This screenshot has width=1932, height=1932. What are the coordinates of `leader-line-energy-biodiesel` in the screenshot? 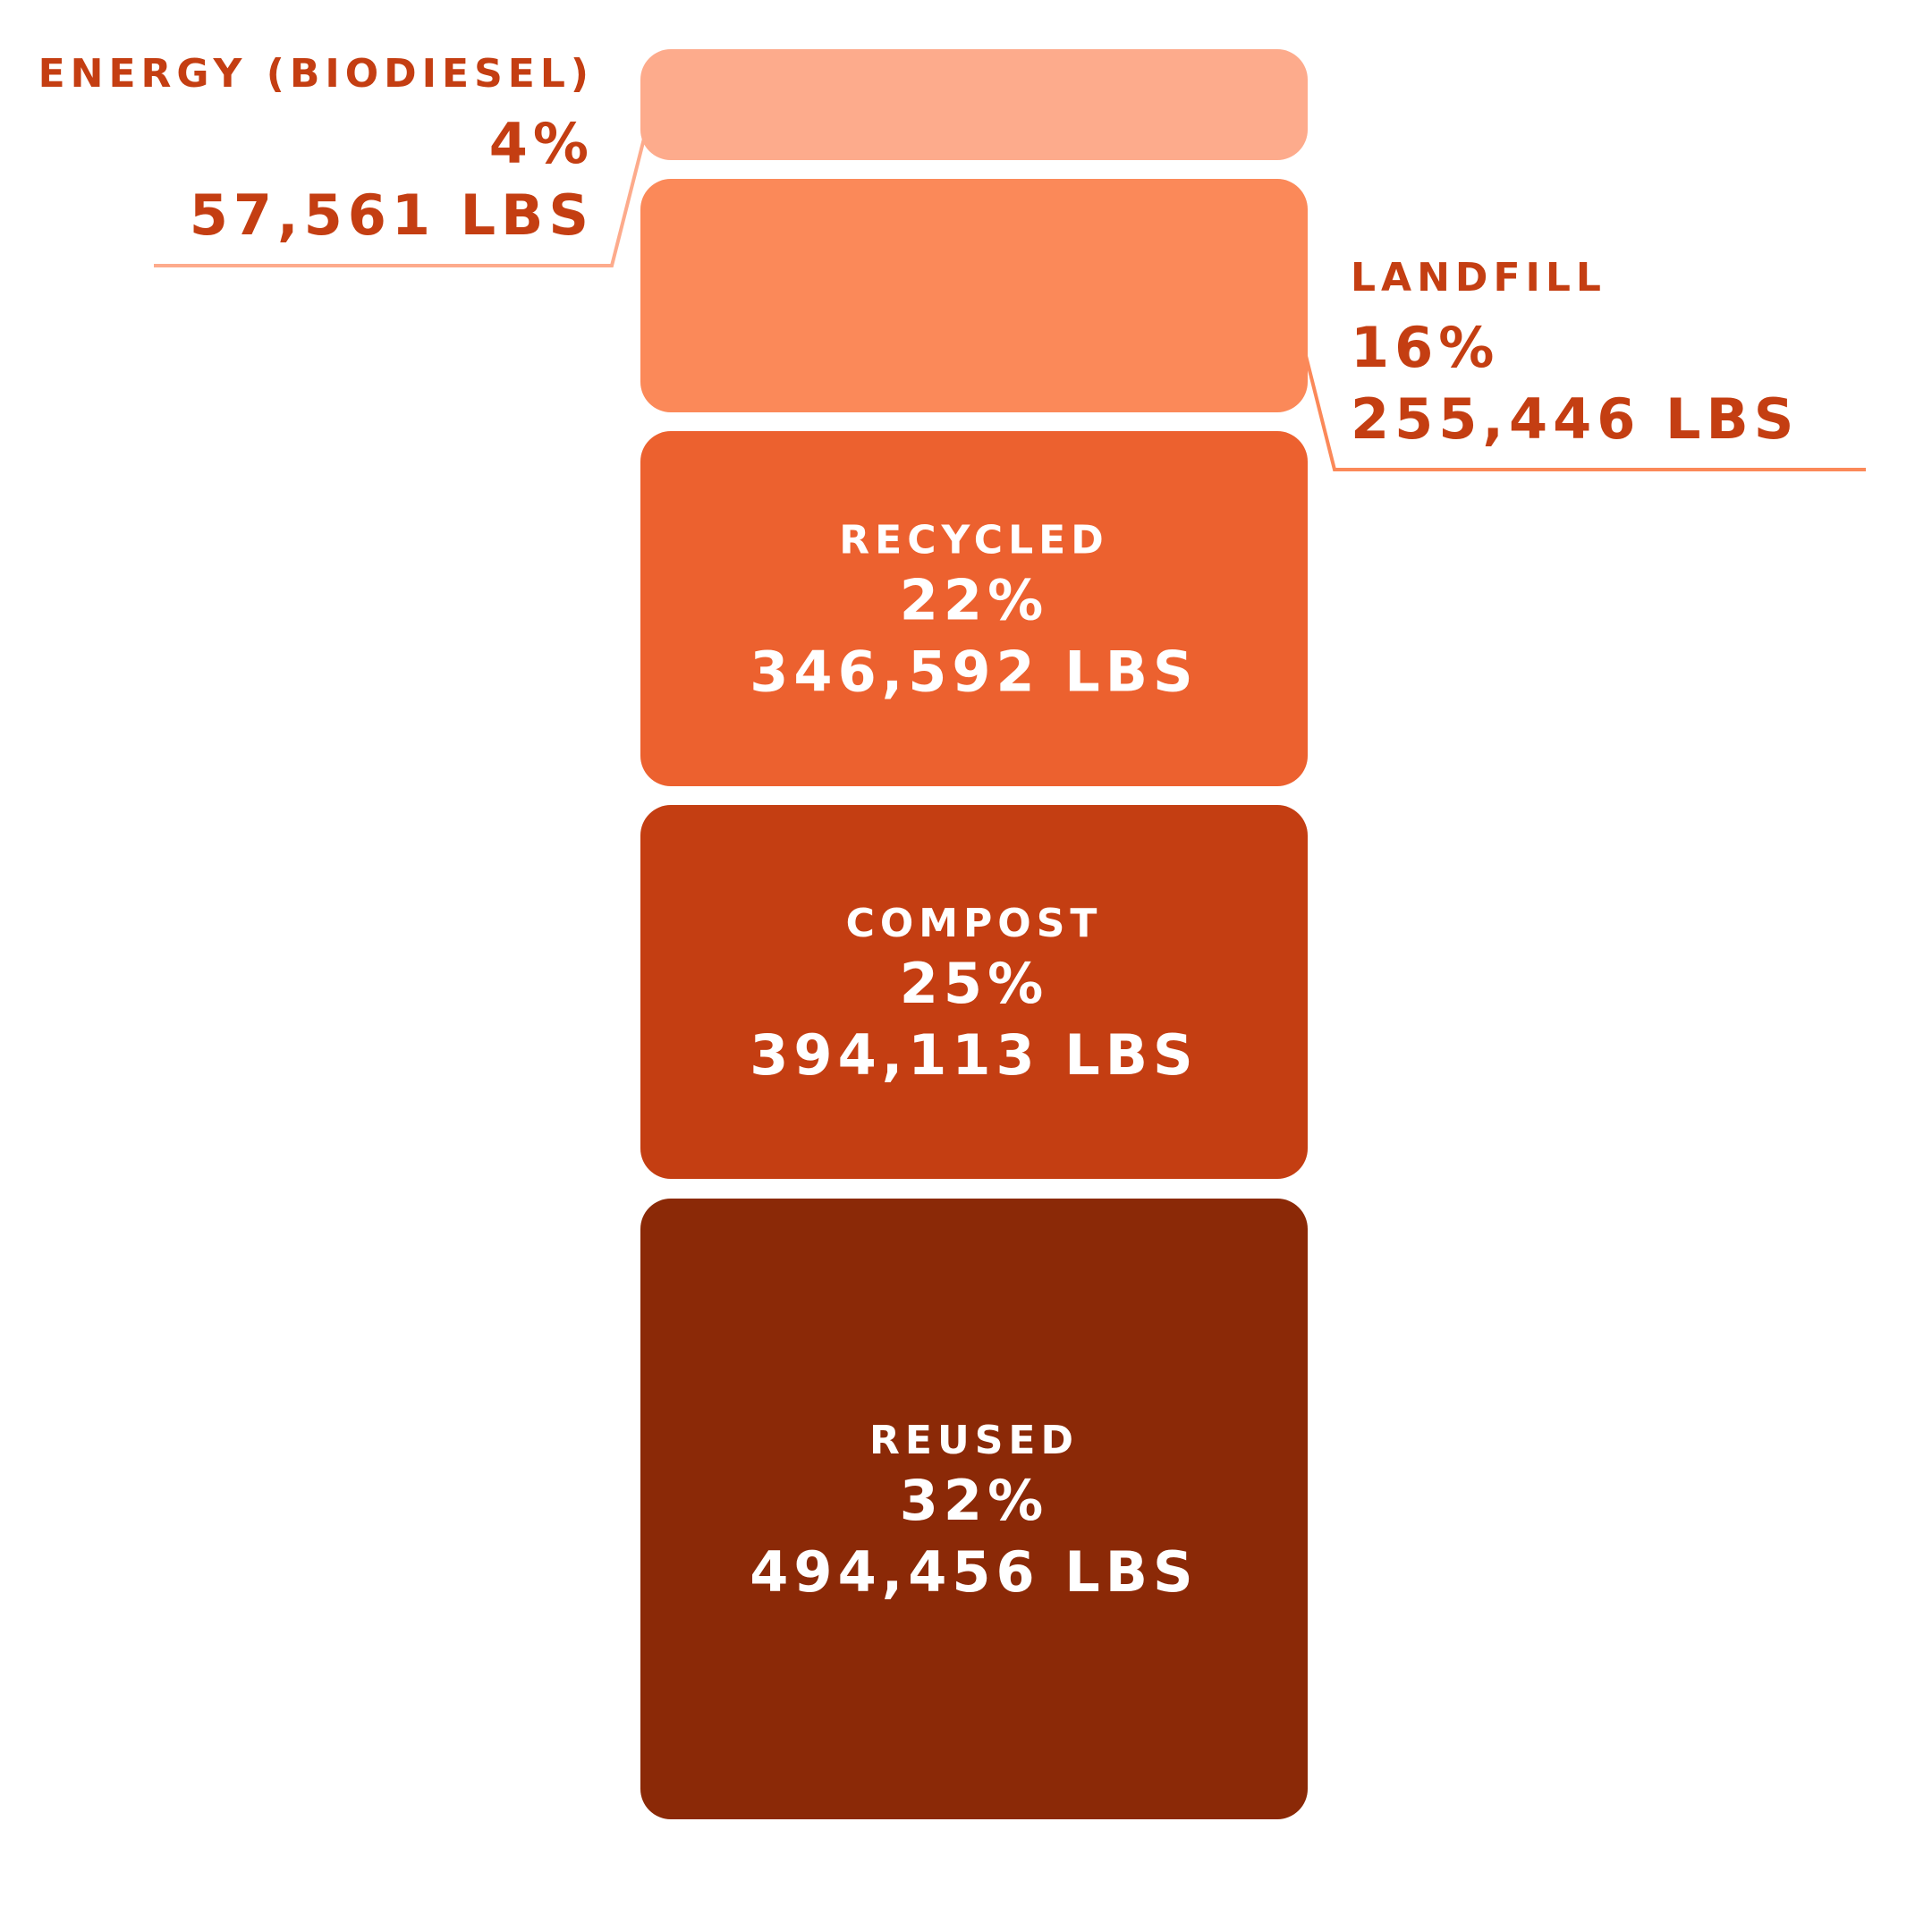 It's located at (400, 202).